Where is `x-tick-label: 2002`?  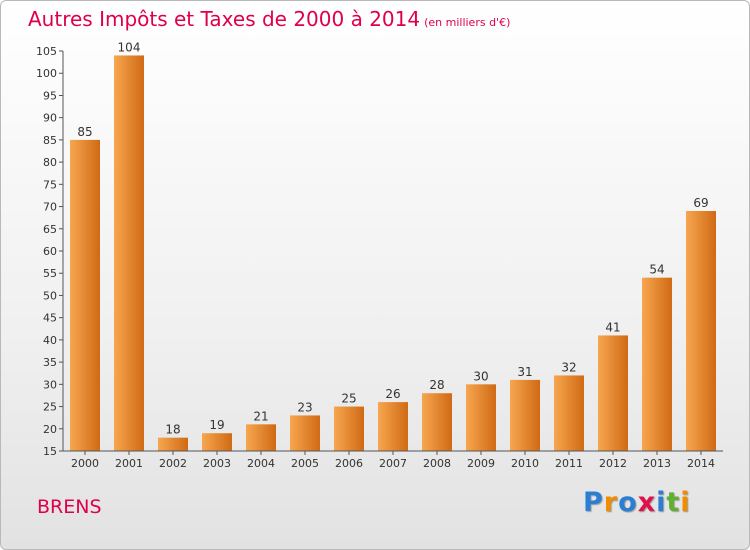 x-tick-label: 2002 is located at coordinates (173, 463).